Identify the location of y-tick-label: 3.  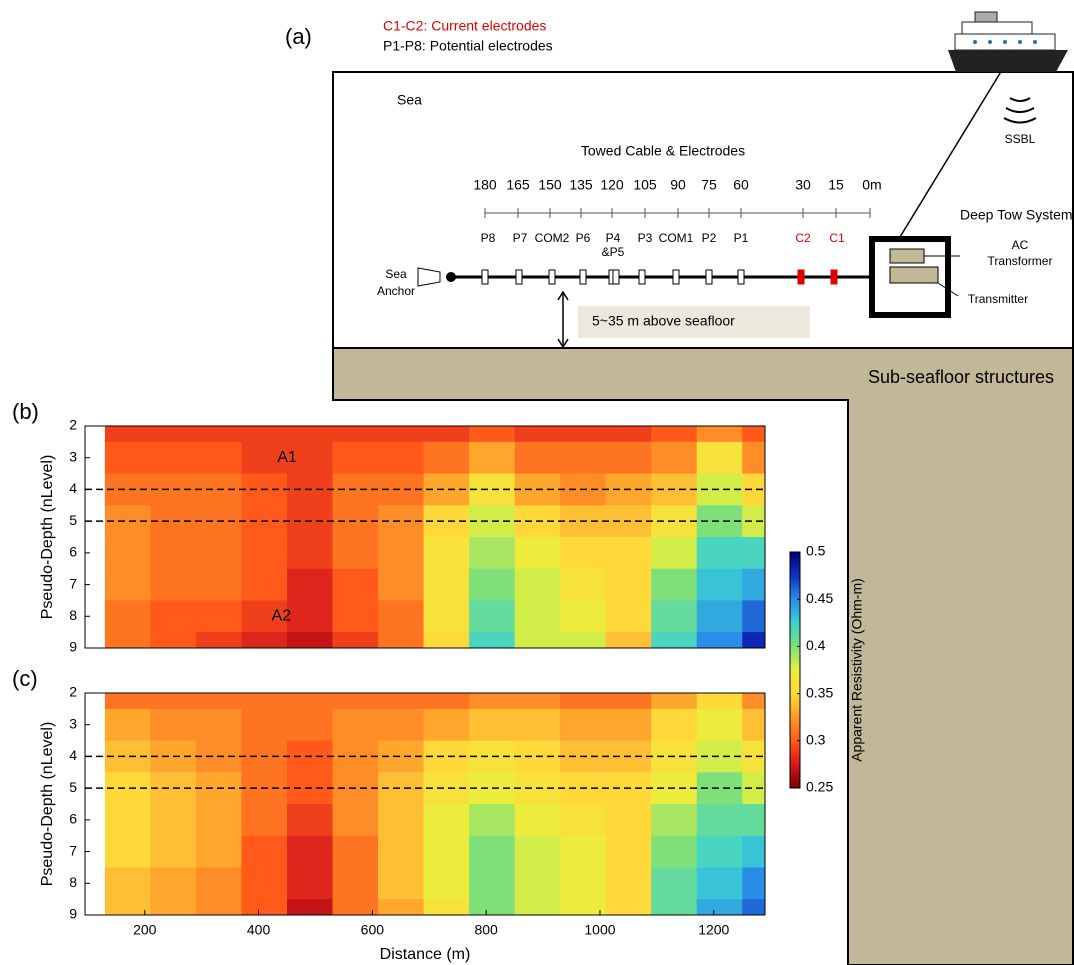
(73, 723).